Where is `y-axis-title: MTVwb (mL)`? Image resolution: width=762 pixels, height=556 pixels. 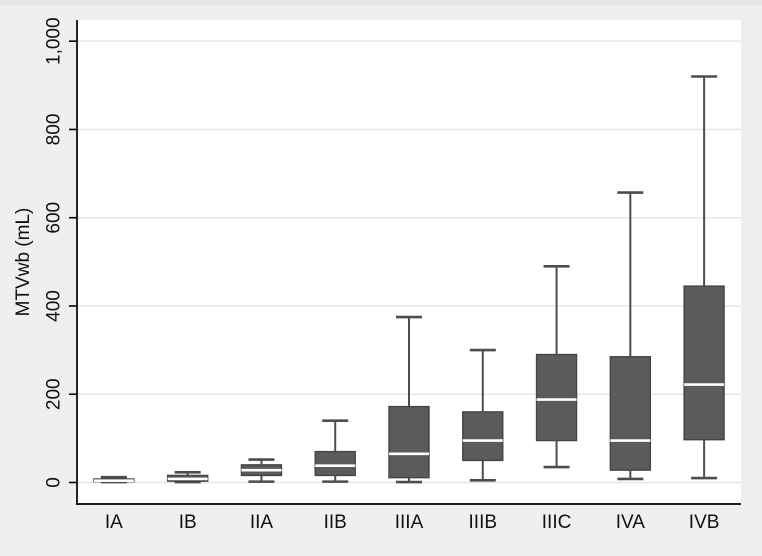
y-axis-title: MTVwb (mL) is located at coordinates (23, 262).